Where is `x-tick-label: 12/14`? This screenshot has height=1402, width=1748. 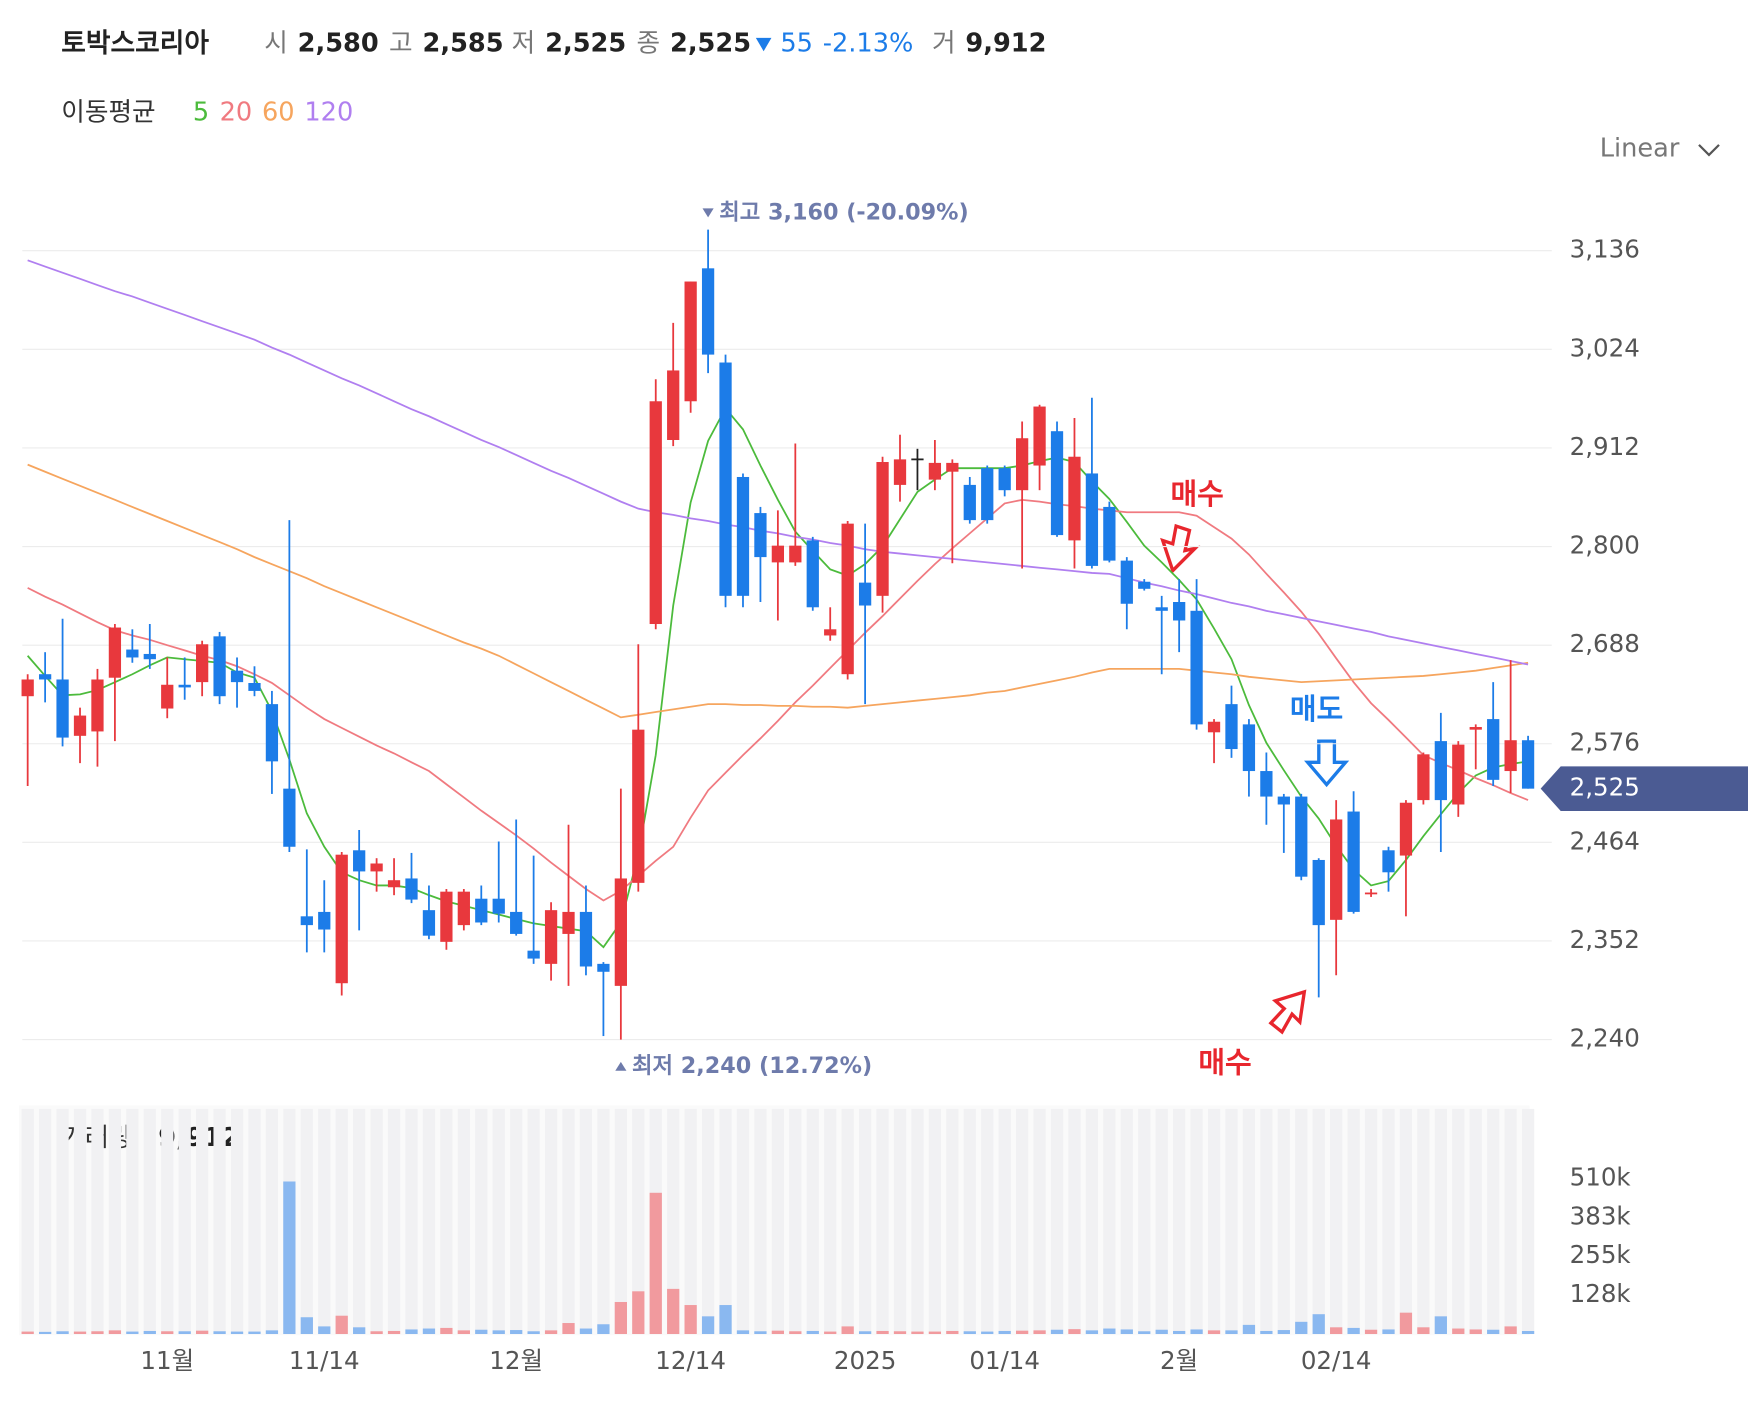
x-tick-label: 12/14 is located at coordinates (690, 1360).